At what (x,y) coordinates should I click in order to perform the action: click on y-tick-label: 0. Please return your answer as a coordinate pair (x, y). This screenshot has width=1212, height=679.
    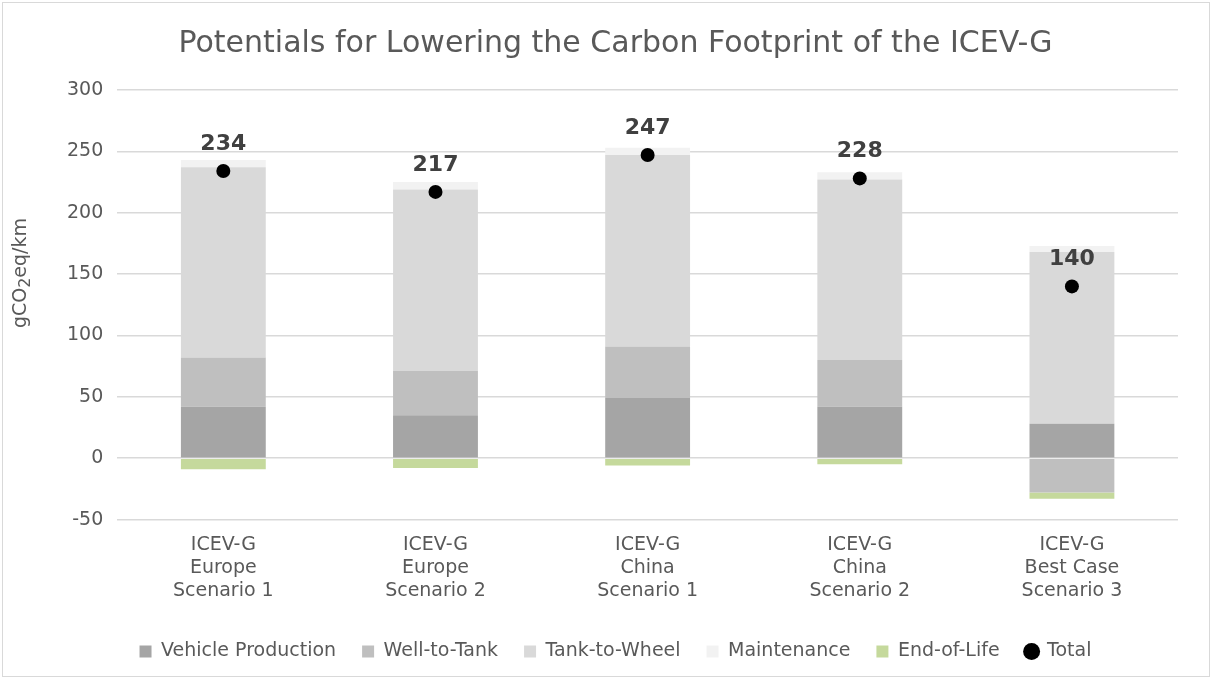
    Looking at the image, I should click on (97, 456).